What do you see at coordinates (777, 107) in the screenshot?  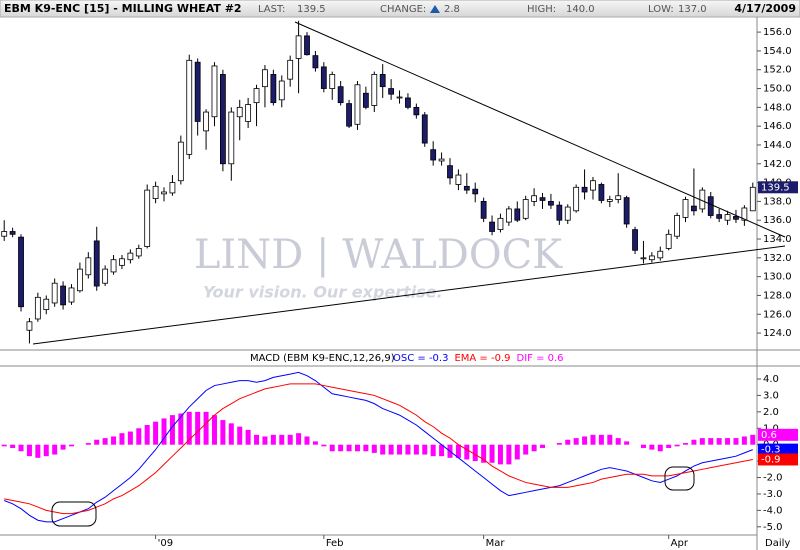 I see `y-tick-label: 148.0` at bounding box center [777, 107].